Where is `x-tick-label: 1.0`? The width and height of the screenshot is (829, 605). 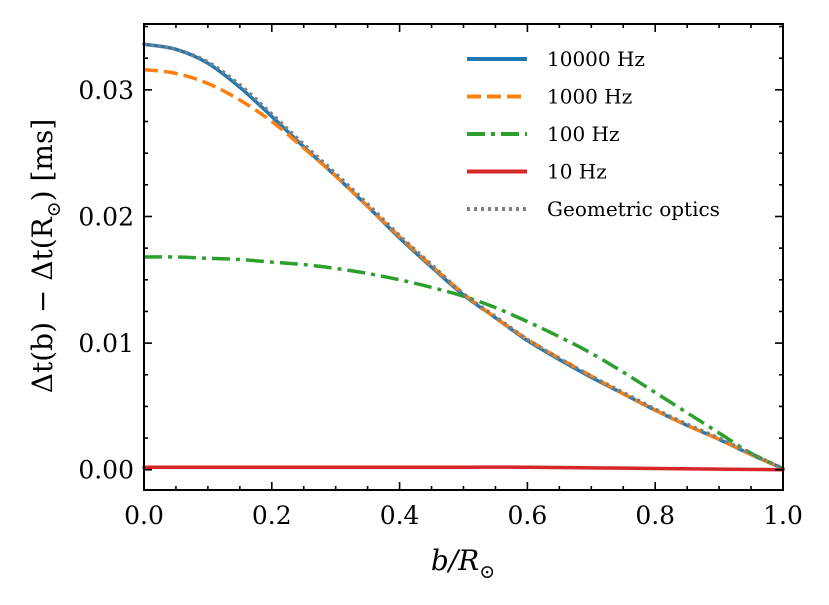 x-tick-label: 1.0 is located at coordinates (783, 515).